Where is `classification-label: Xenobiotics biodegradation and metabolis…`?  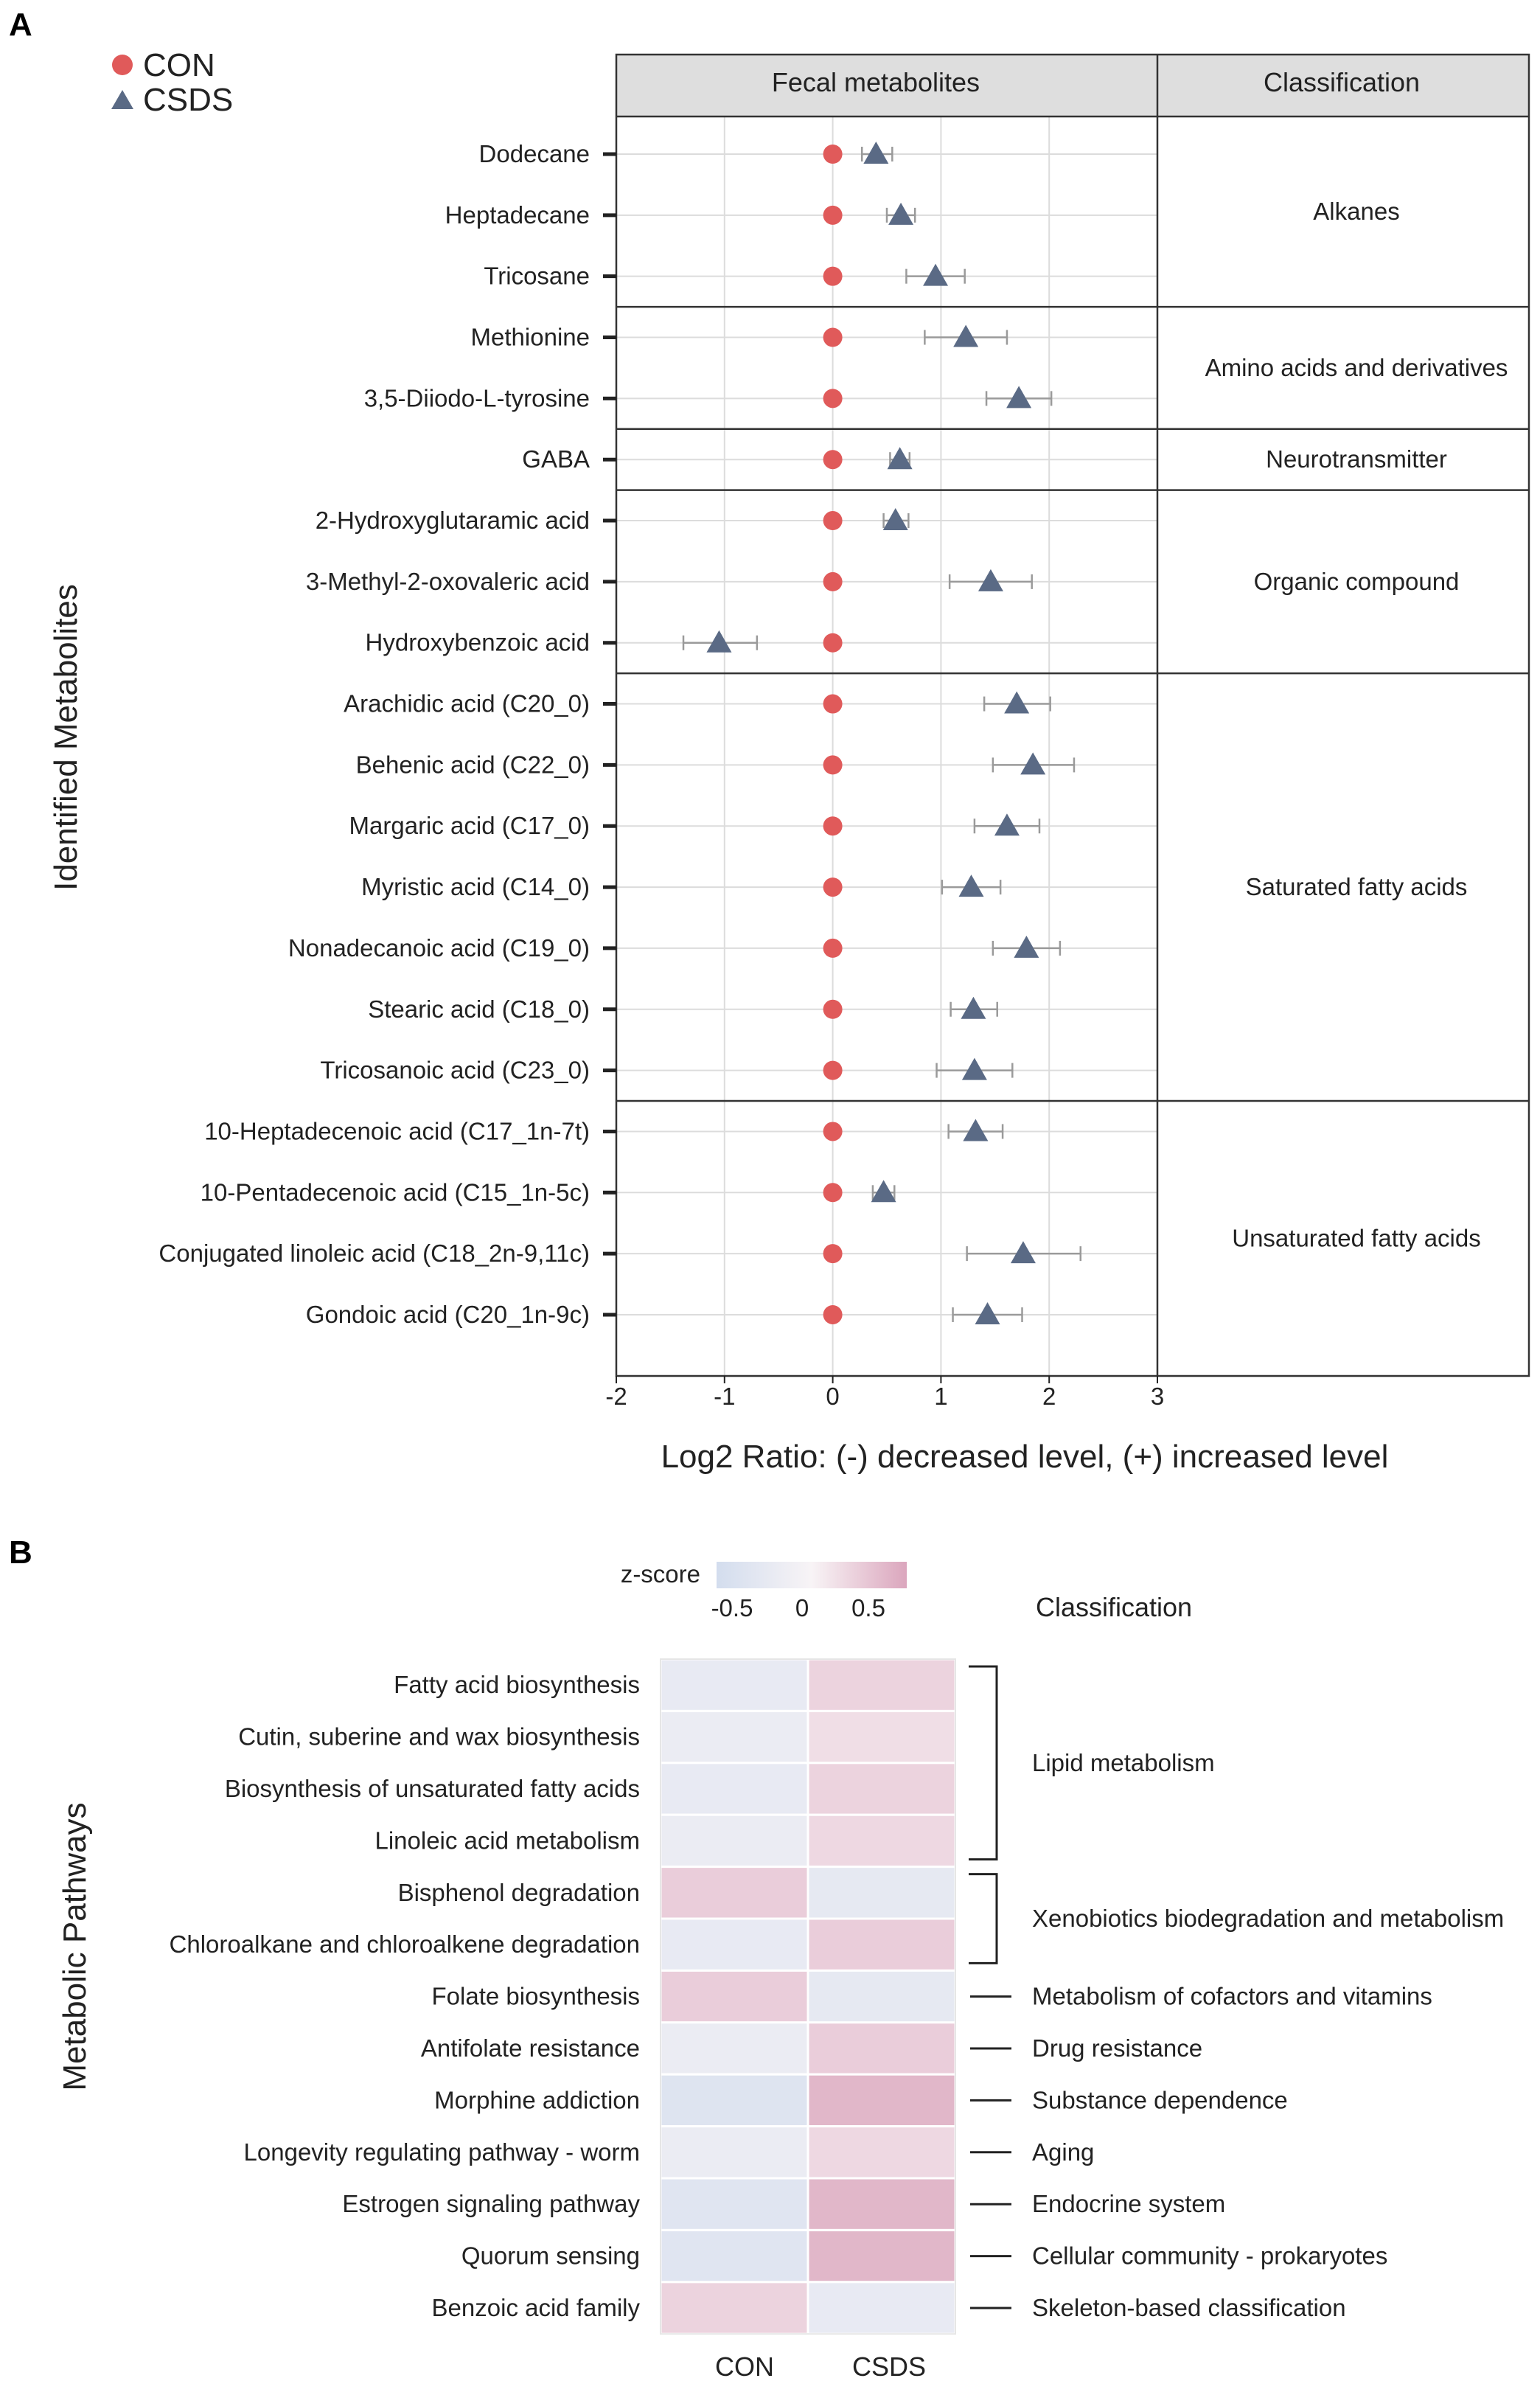
classification-label: Xenobiotics biodegradation and metabolis… is located at coordinates (1268, 1918).